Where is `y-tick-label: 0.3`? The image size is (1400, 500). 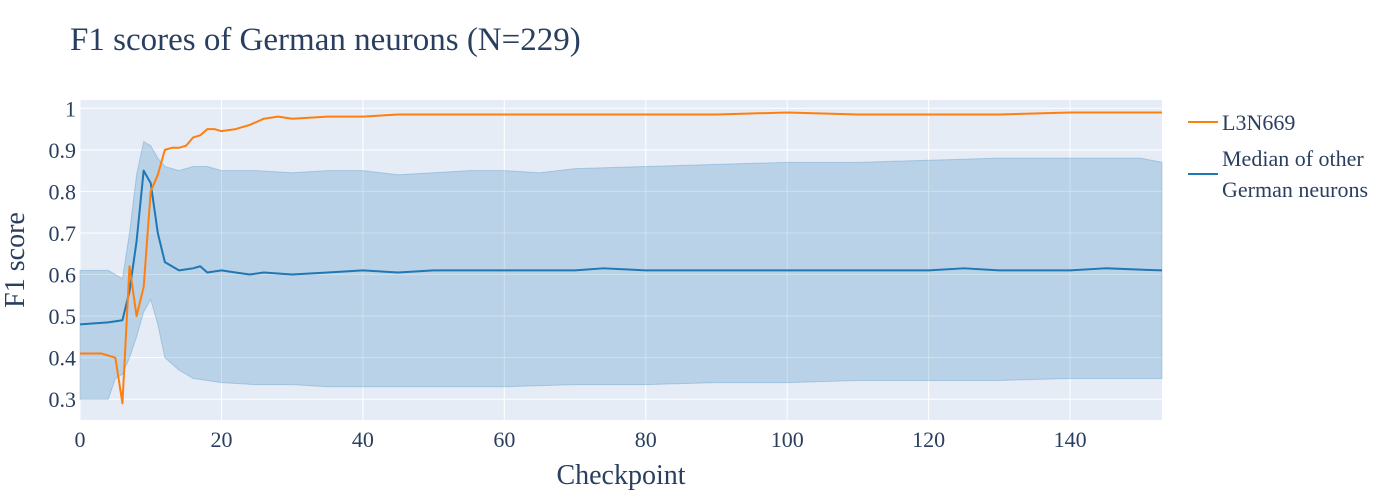 y-tick-label: 0.3 is located at coordinates (63, 399).